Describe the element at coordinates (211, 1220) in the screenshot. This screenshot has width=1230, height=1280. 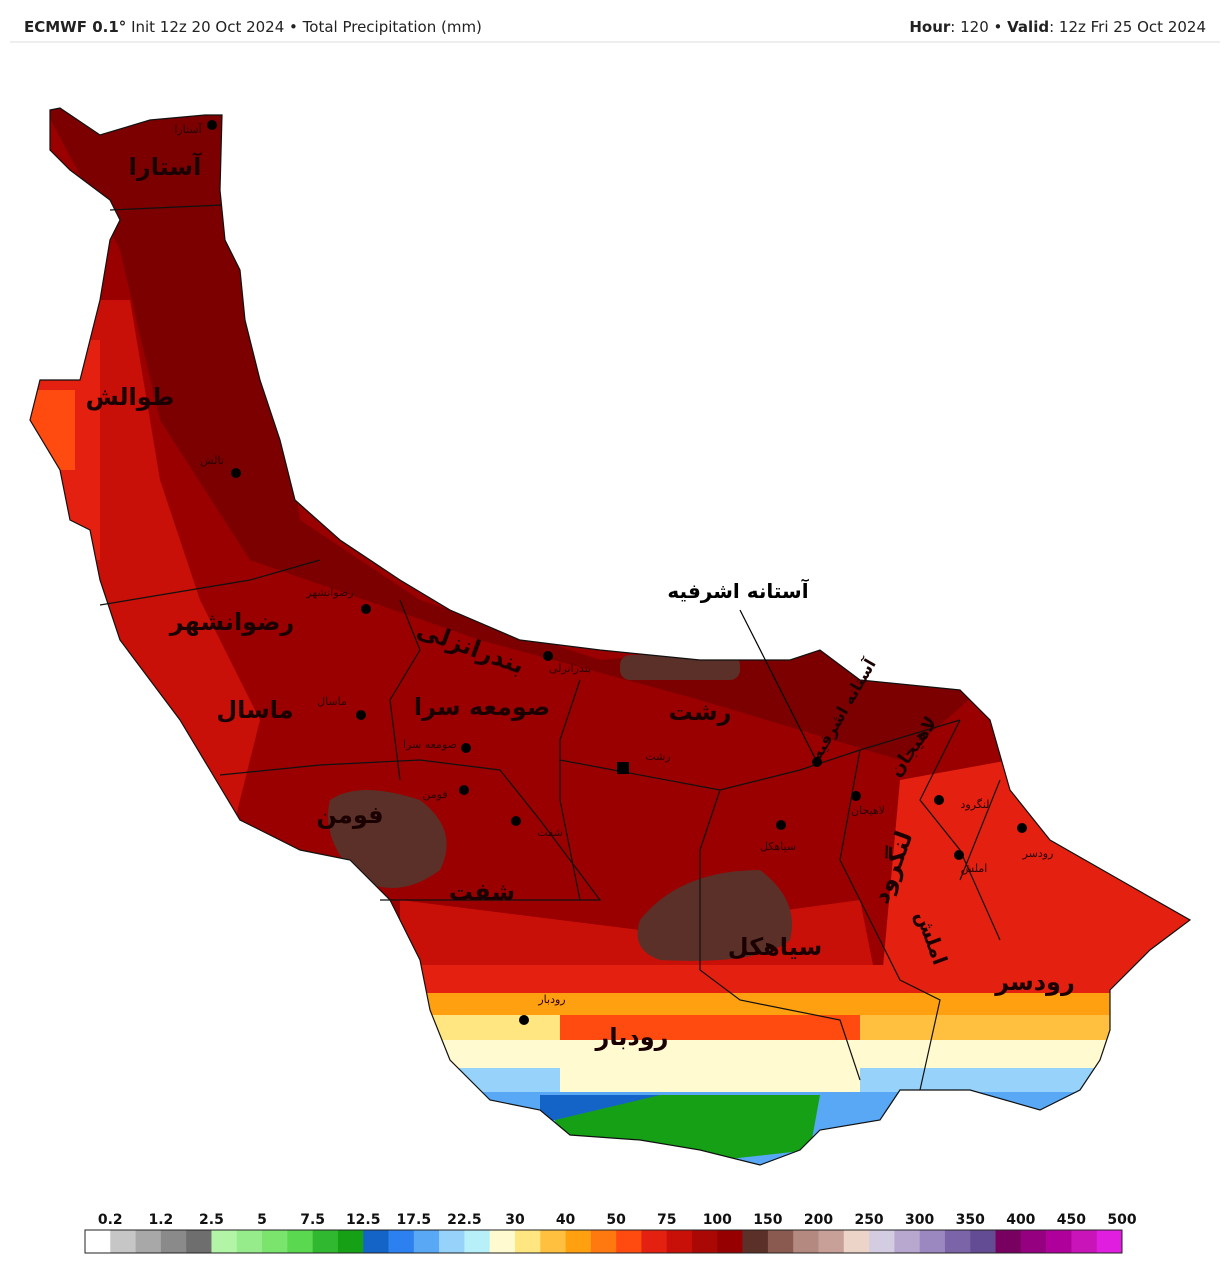
I see `colorbar-label: 2.5` at that location.